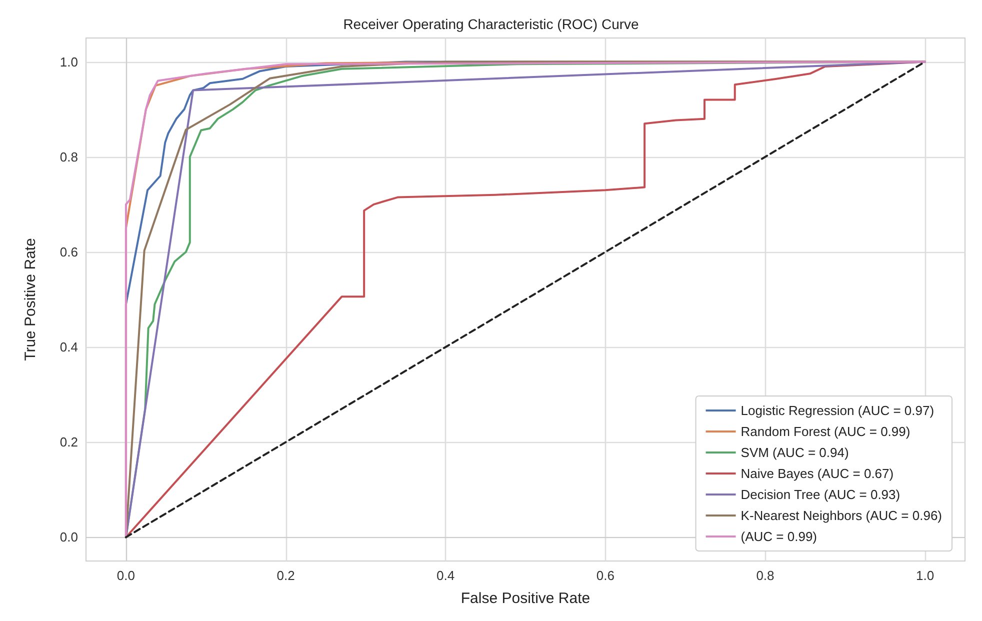  I want to click on chart-title: Receiver Operating Characteristic (ROC) Curve, so click(491, 24).